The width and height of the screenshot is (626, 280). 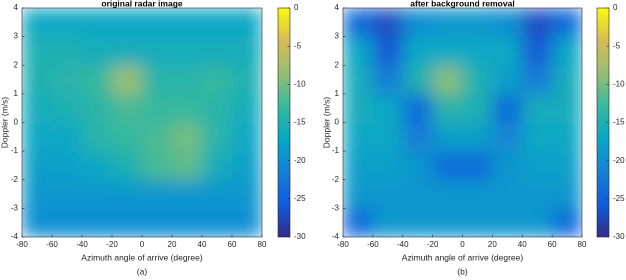 I want to click on x-tick-label: -20, so click(x=112, y=244).